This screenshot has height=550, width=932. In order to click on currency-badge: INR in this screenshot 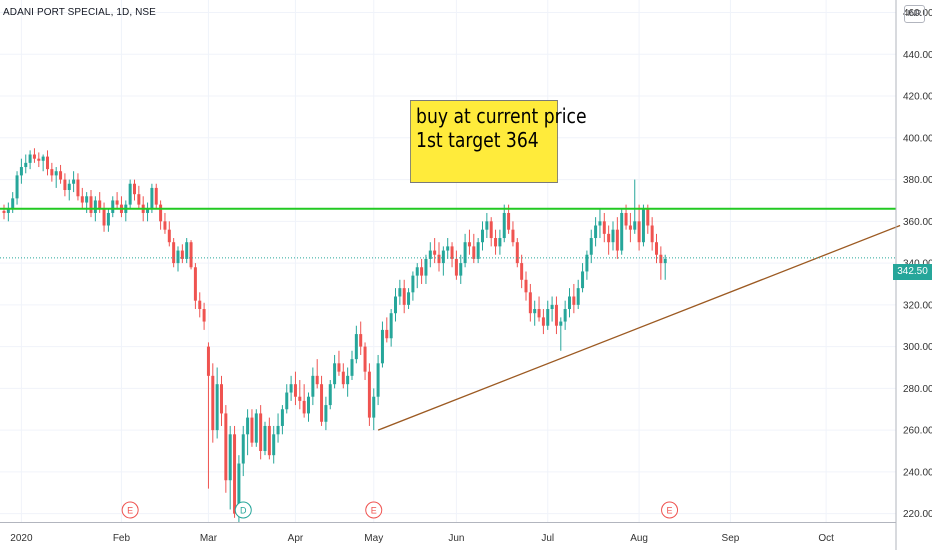, I will do `click(914, 14)`.